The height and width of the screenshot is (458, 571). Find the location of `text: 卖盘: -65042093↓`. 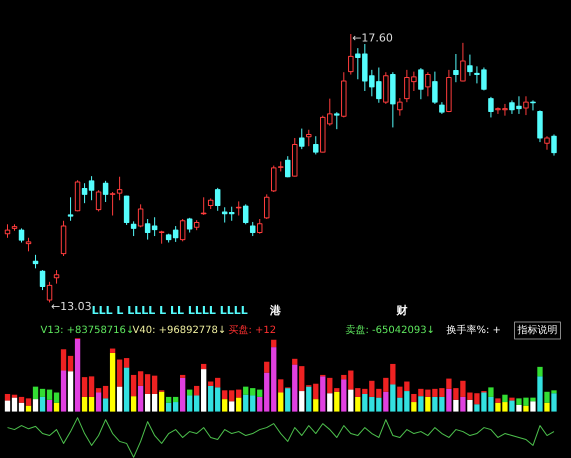

text: 卖盘: -65042093↓ is located at coordinates (390, 330).